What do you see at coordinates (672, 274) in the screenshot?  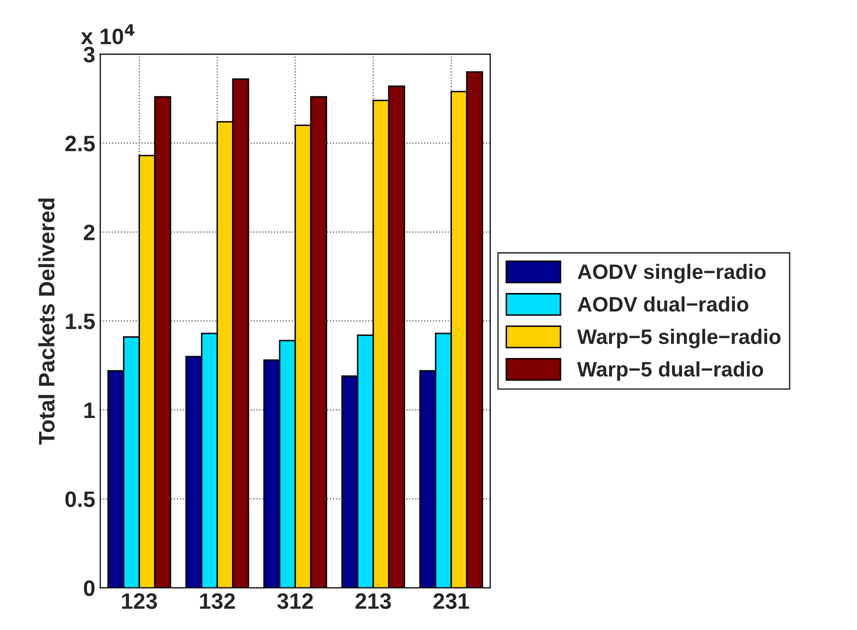 I see `legend-label: AODV single−radio` at bounding box center [672, 274].